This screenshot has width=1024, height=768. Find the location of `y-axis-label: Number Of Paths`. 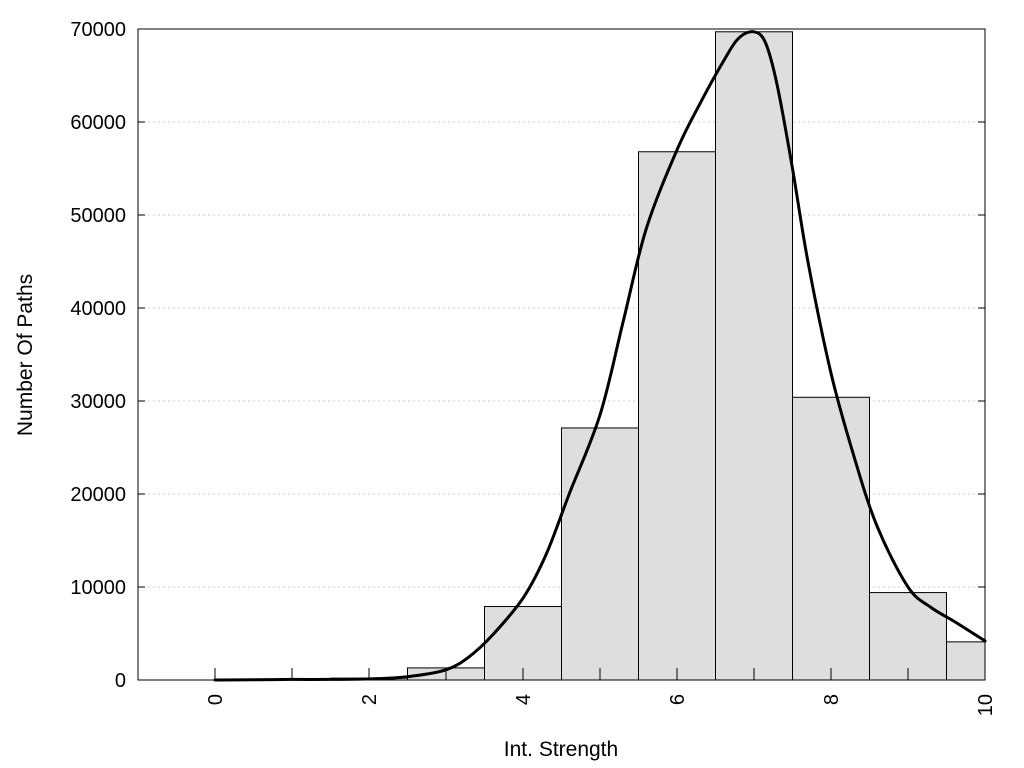

y-axis-label: Number Of Paths is located at coordinates (25, 355).